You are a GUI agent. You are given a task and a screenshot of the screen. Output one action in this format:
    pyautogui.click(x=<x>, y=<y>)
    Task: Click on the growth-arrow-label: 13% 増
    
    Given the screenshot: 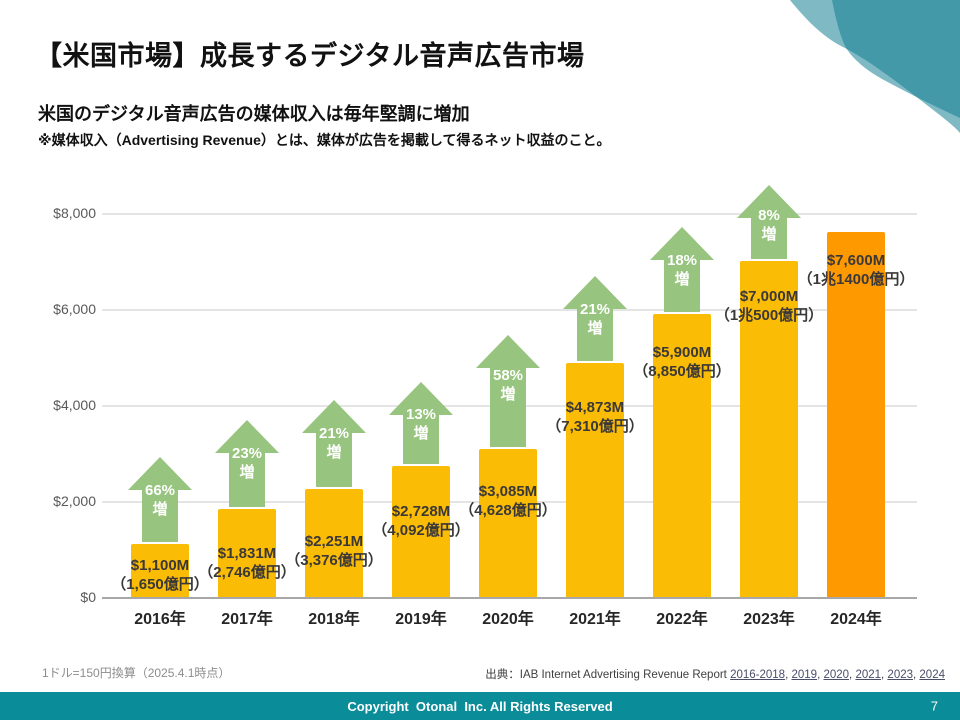 What is the action you would take?
    pyautogui.click(x=421, y=424)
    